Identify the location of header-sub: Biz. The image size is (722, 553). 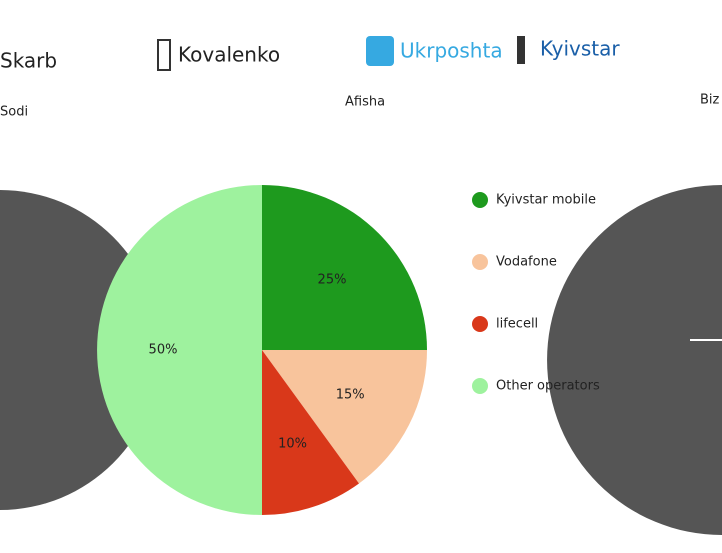
(710, 100).